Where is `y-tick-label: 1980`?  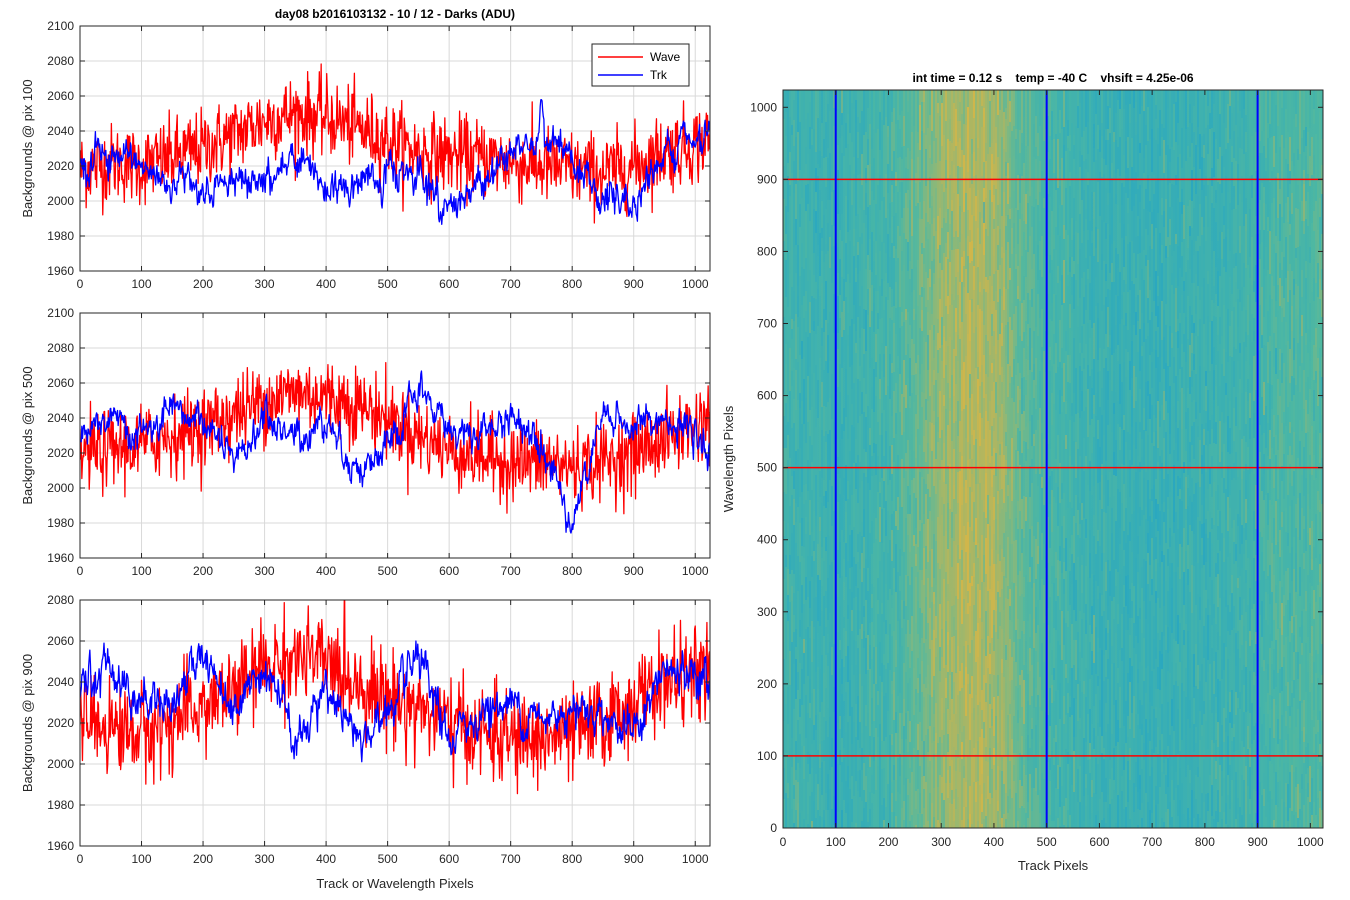
y-tick-label: 1980 is located at coordinates (60, 805).